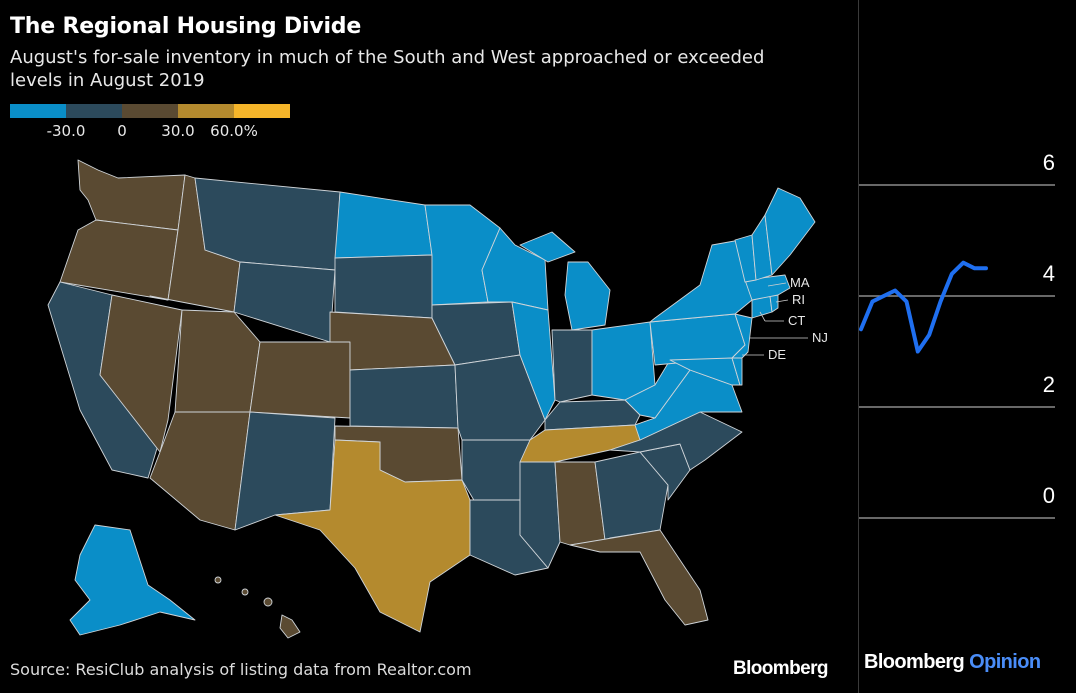  I want to click on leader-ri, so click(782, 301).